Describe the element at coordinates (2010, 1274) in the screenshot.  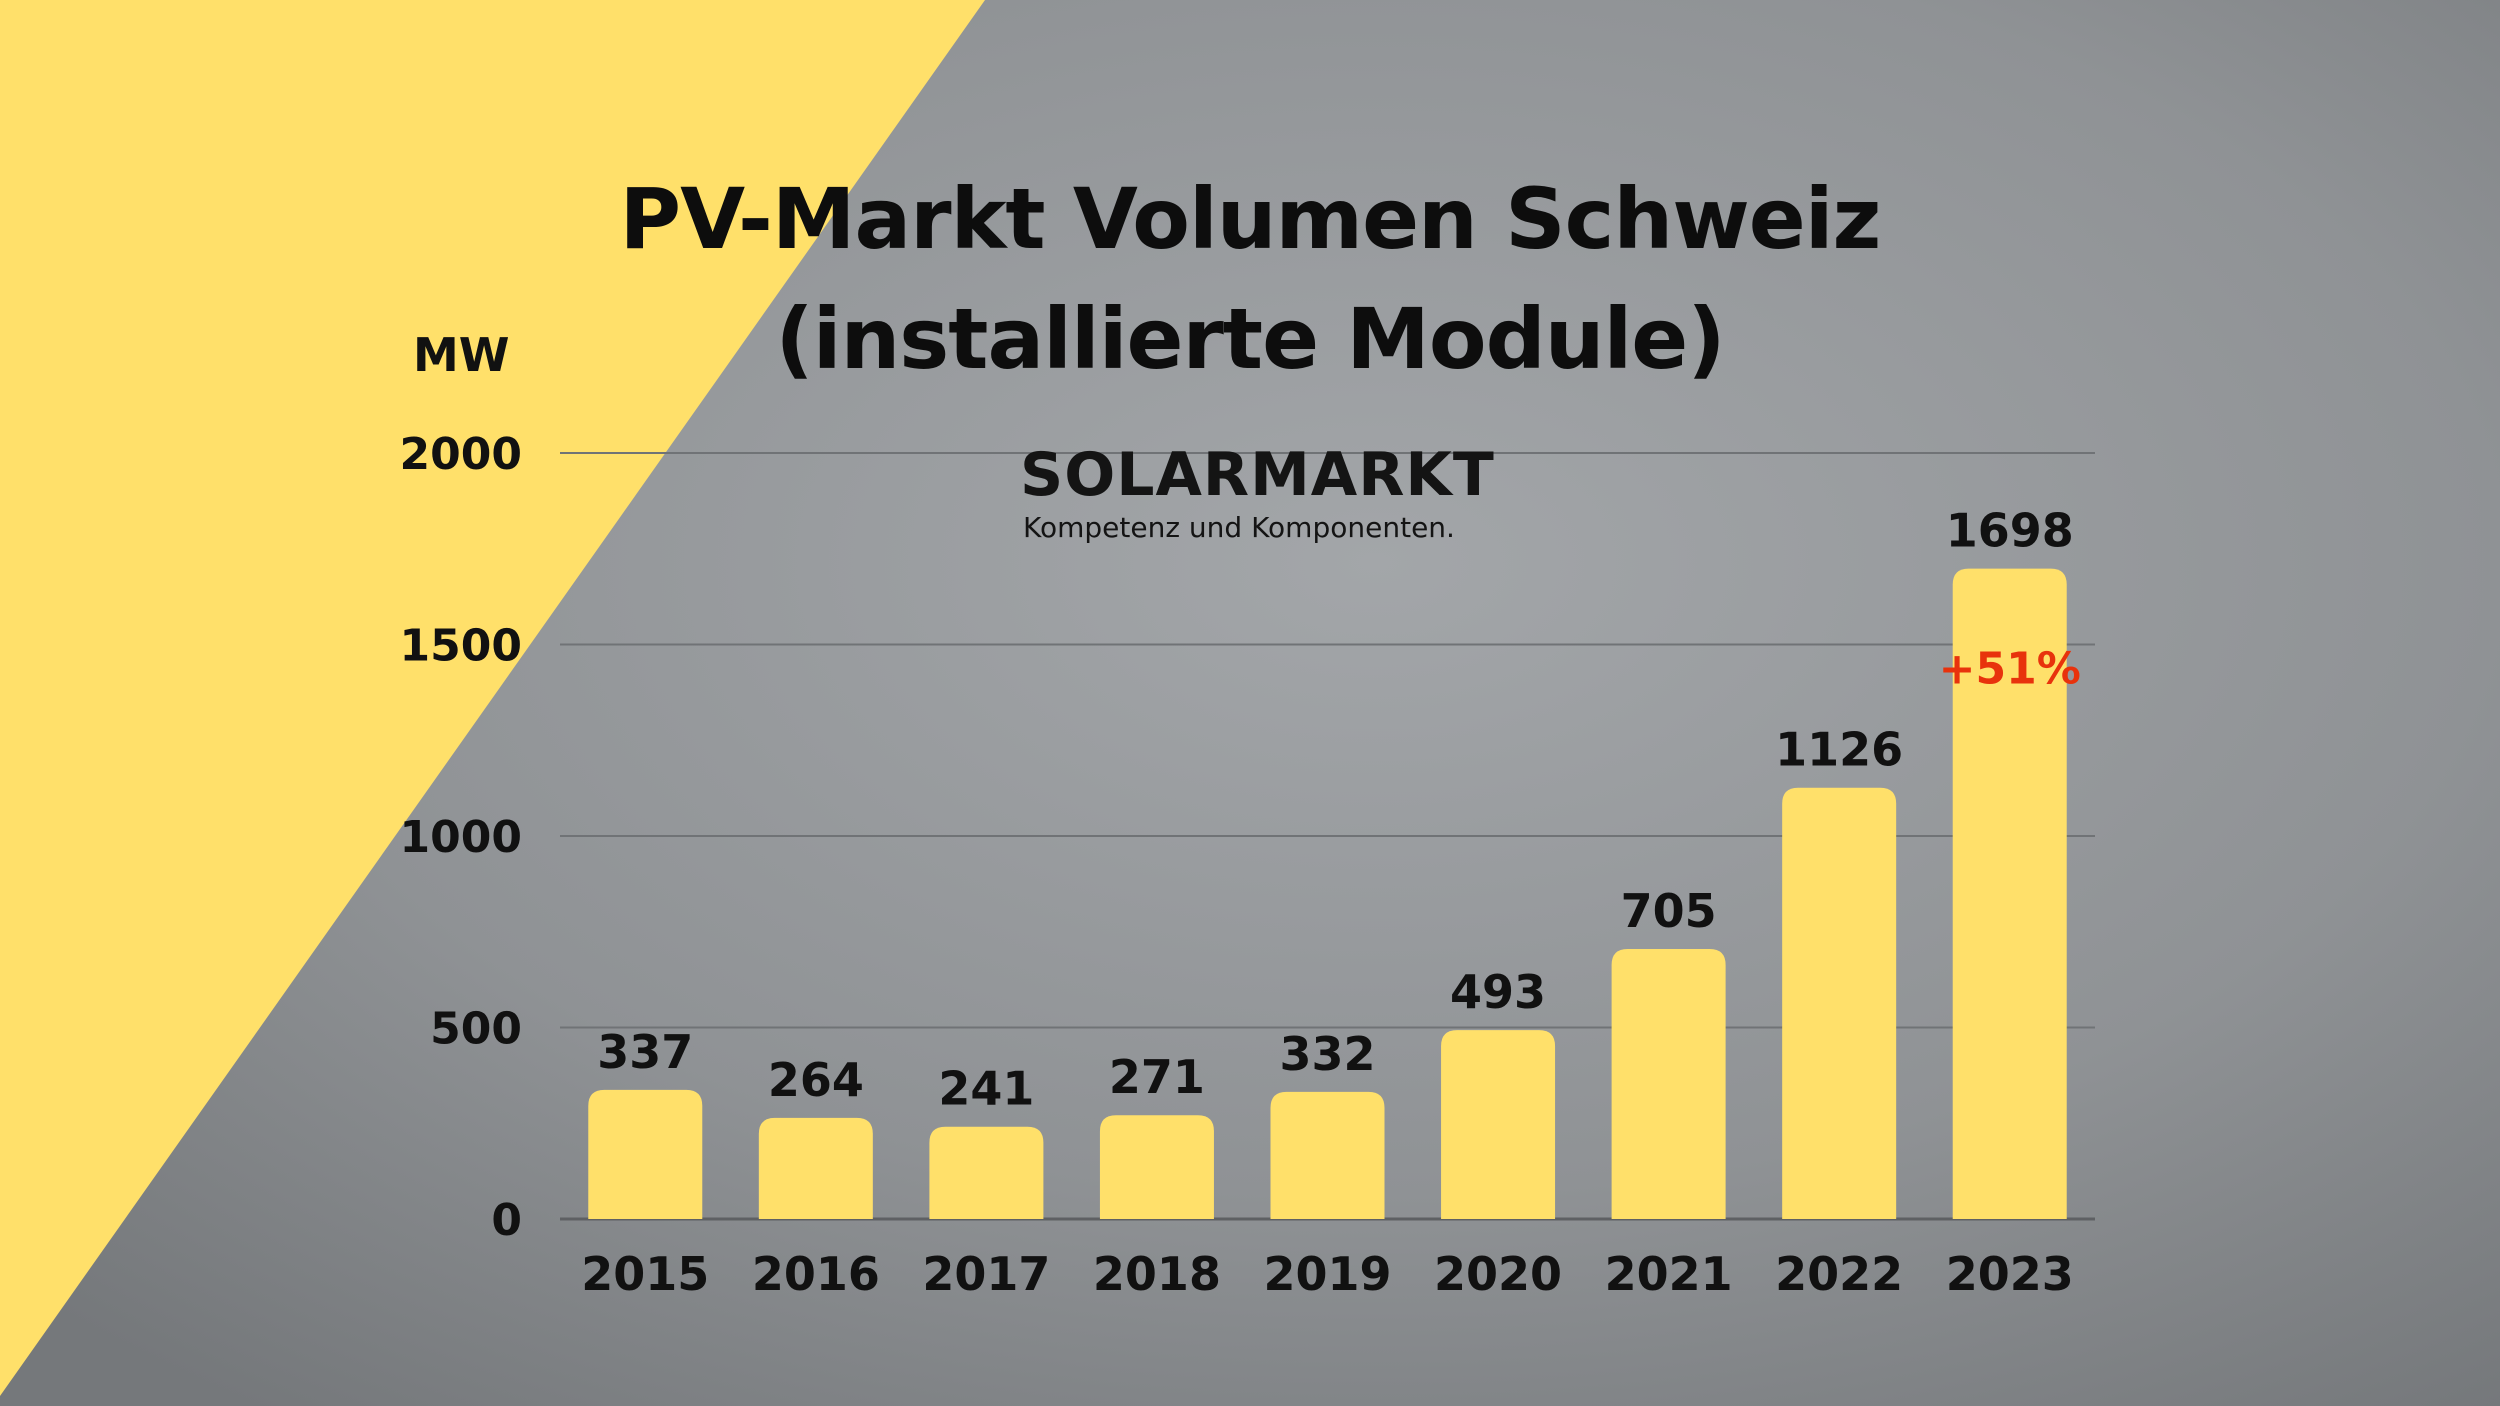
I see `x-tick-label-2023: 2023` at that location.